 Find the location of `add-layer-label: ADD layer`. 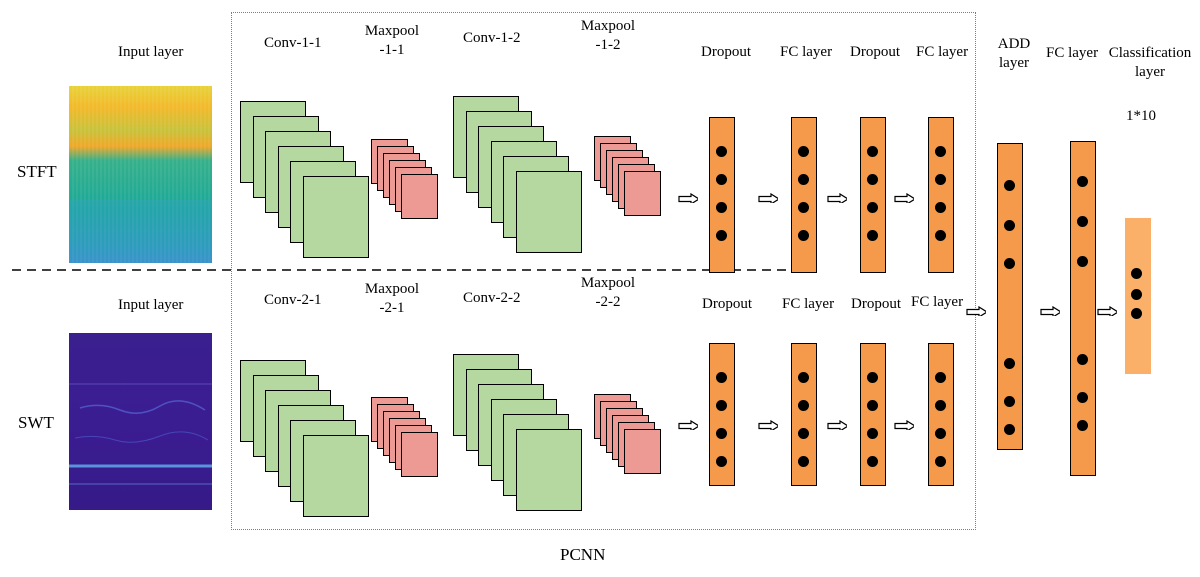

add-layer-label: ADD layer is located at coordinates (1014, 53).